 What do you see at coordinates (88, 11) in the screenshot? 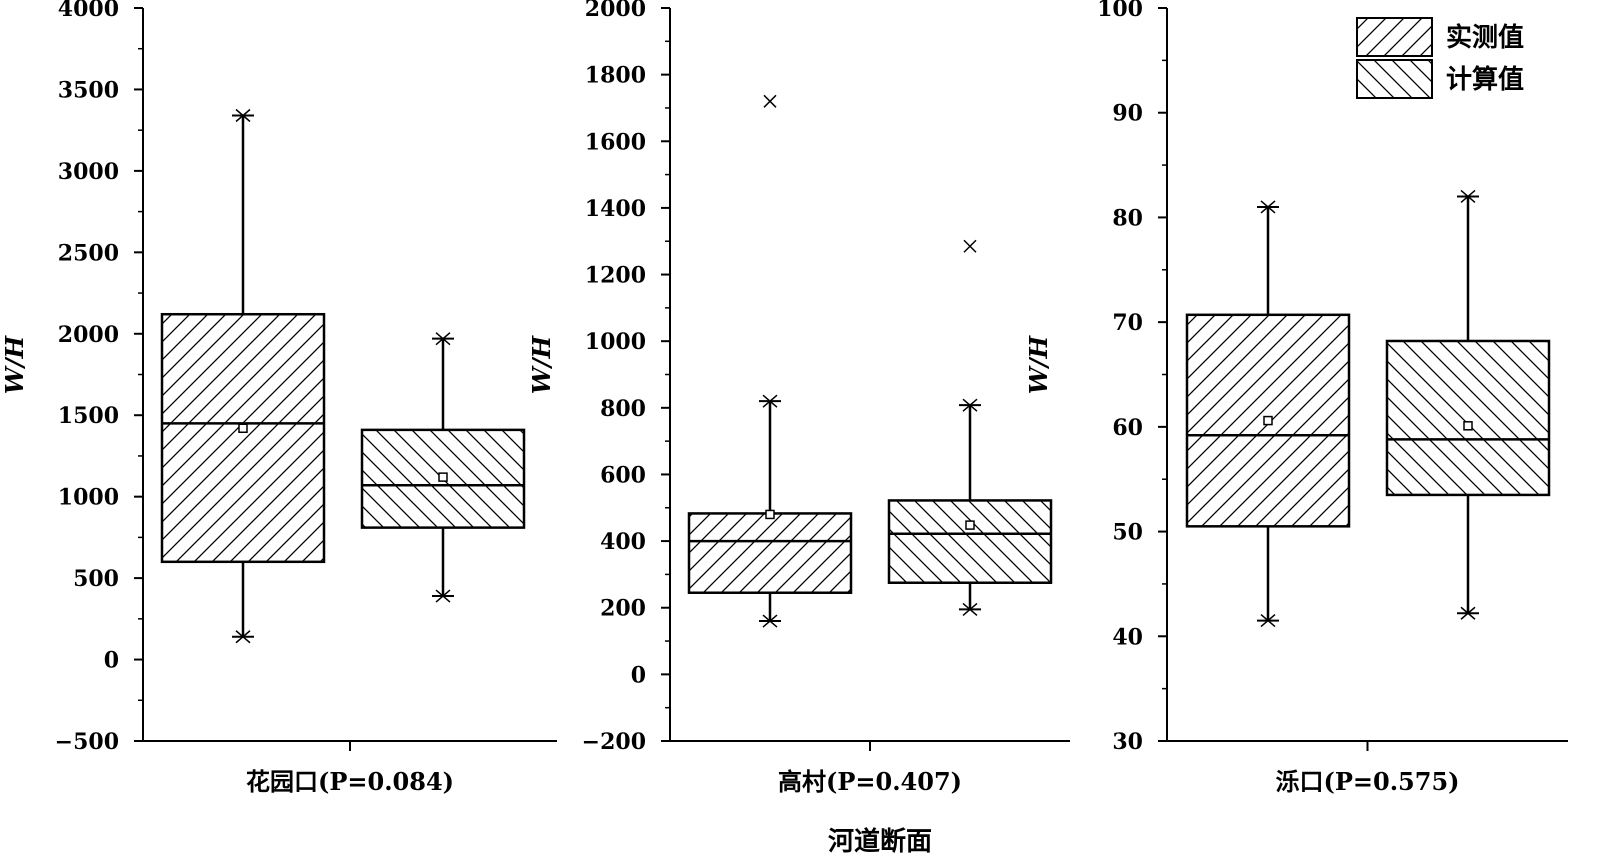
I see `y-tick-label: 4000` at bounding box center [88, 11].